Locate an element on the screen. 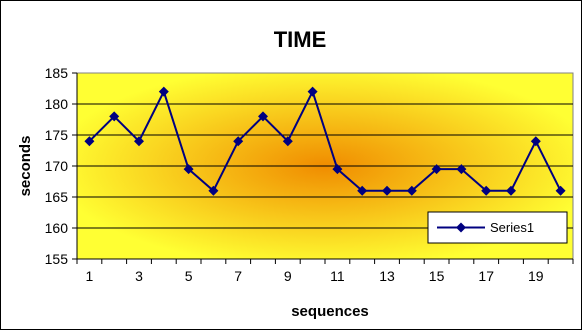  x-axis-title: sequences is located at coordinates (330, 311).